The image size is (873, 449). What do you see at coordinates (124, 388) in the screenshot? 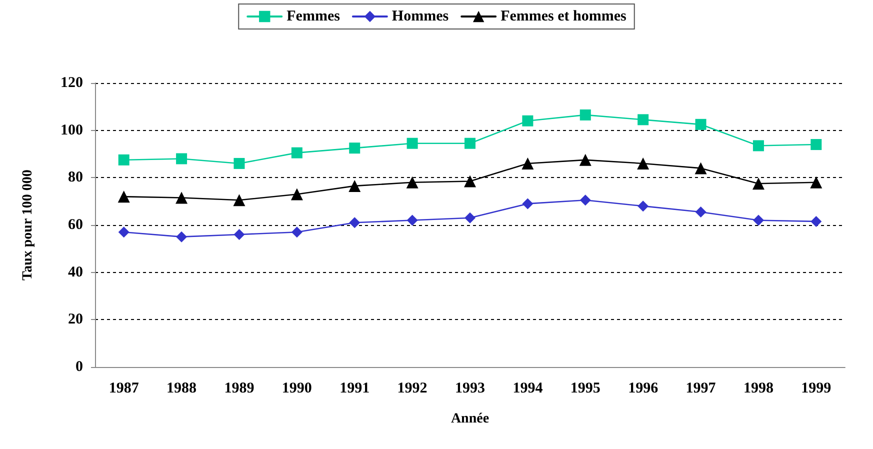
I see `x-tick-label: 1987` at bounding box center [124, 388].